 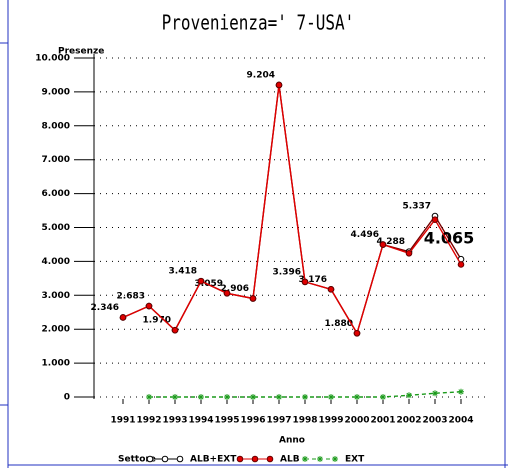 I want to click on x-tick-label: 1995, so click(x=226, y=421).